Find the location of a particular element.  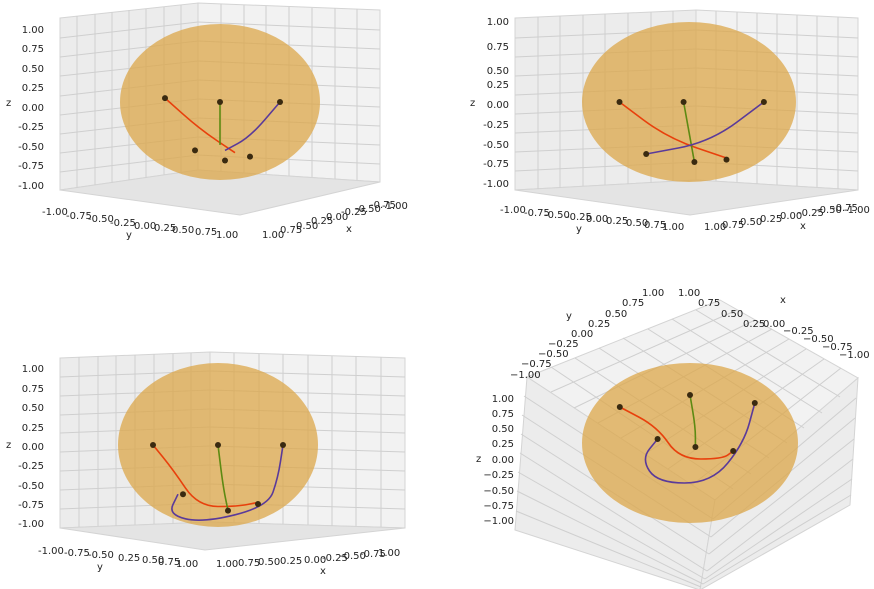

y-tick: 1.00 is located at coordinates (653, 293).